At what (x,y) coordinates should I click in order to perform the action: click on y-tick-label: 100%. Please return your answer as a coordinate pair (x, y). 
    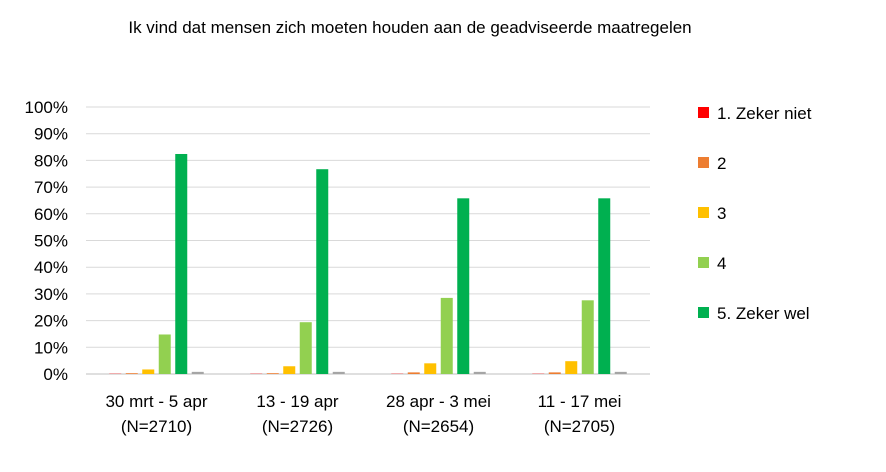
    Looking at the image, I should click on (46, 107).